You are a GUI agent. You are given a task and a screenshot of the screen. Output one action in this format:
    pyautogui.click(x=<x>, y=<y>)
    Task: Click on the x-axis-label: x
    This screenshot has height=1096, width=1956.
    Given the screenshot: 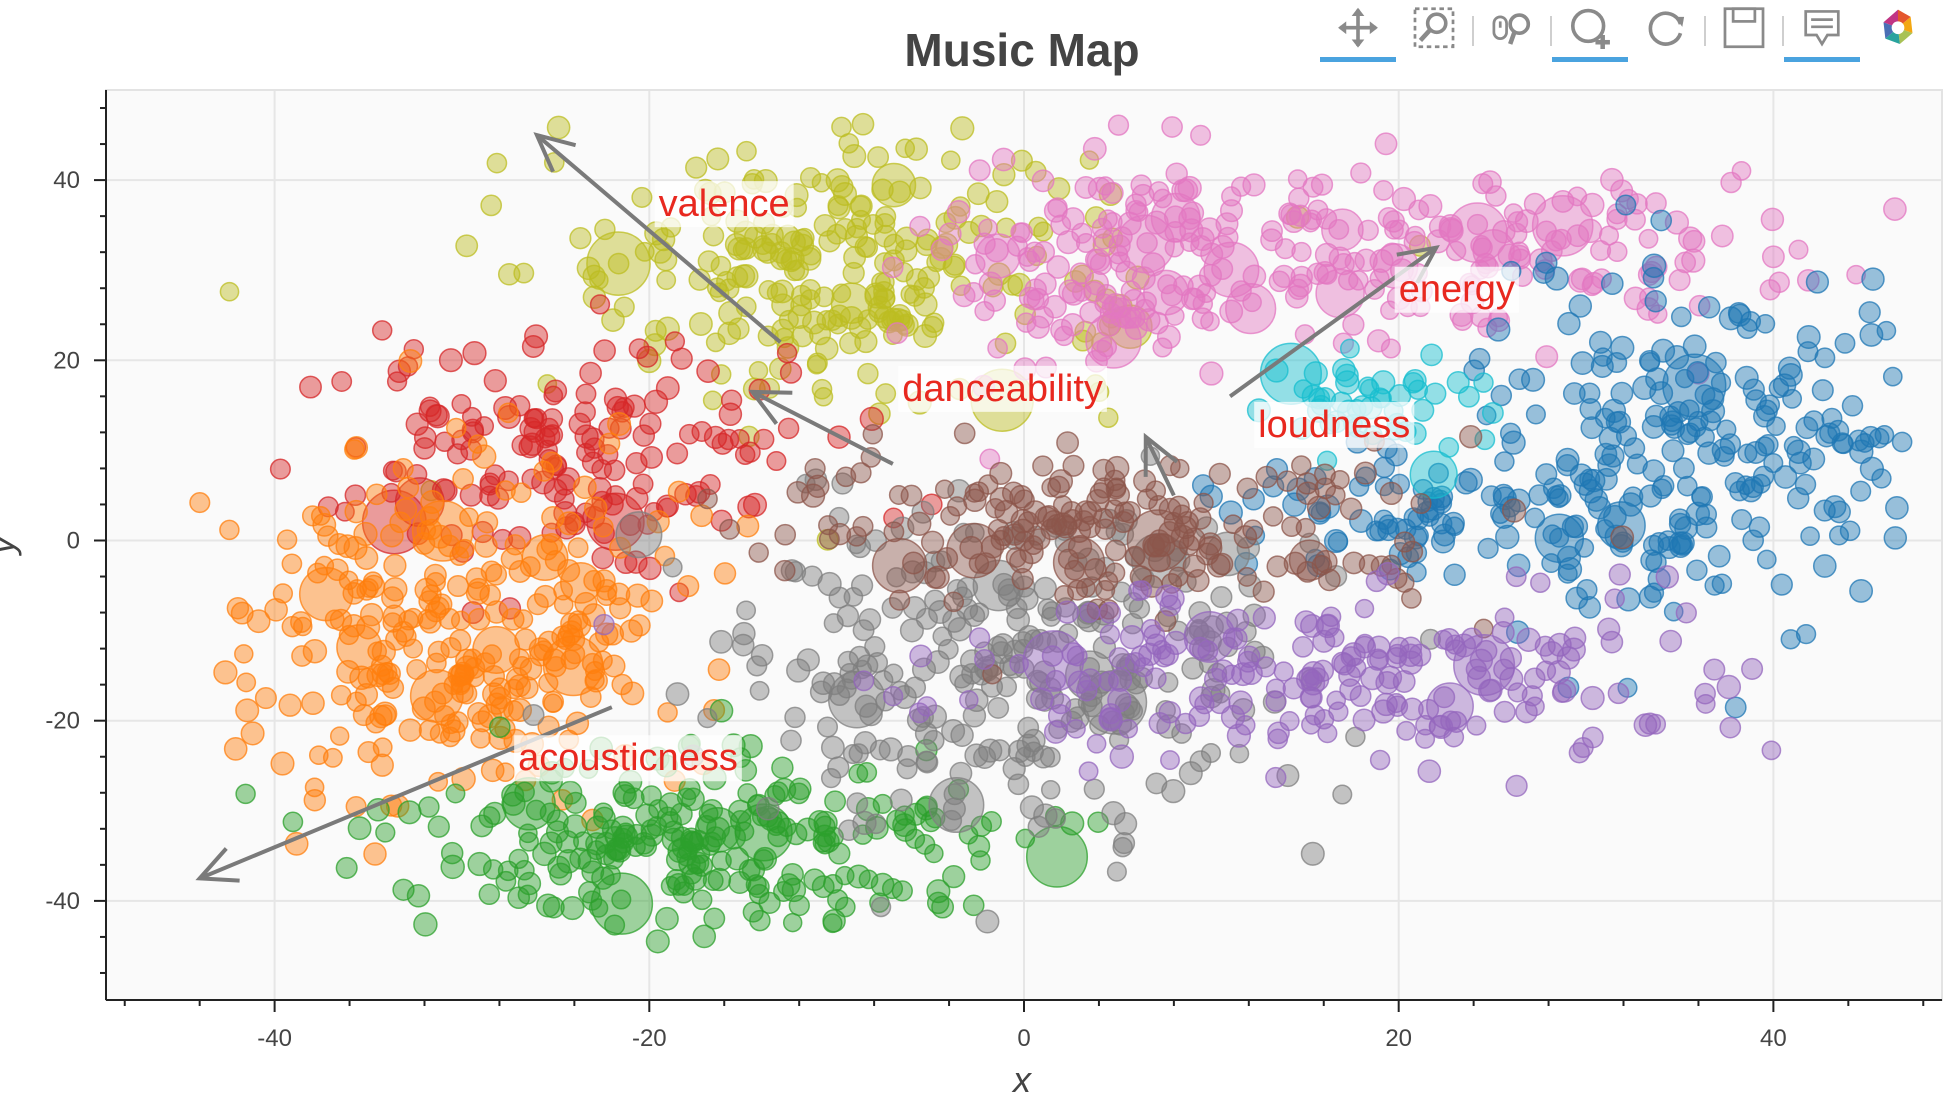 What is the action you would take?
    pyautogui.click(x=1022, y=1077)
    